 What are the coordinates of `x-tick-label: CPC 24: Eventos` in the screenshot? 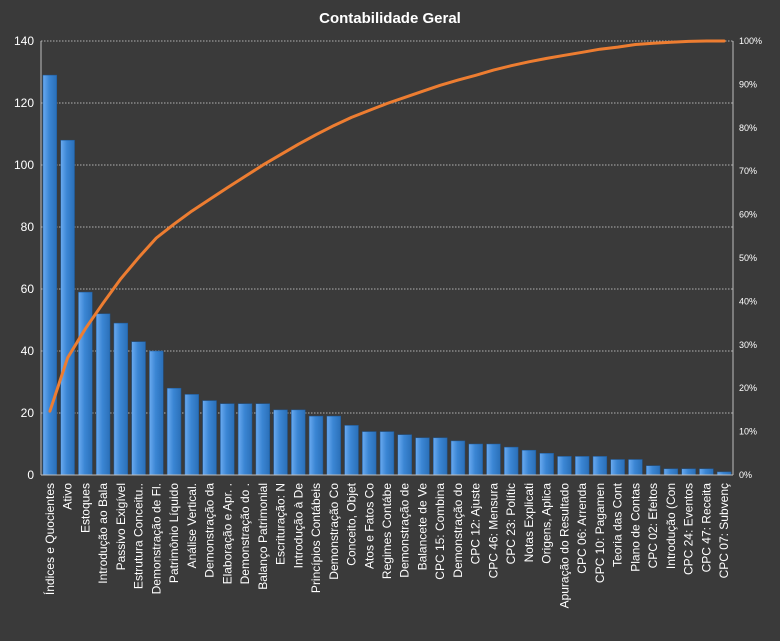 It's located at (689, 529).